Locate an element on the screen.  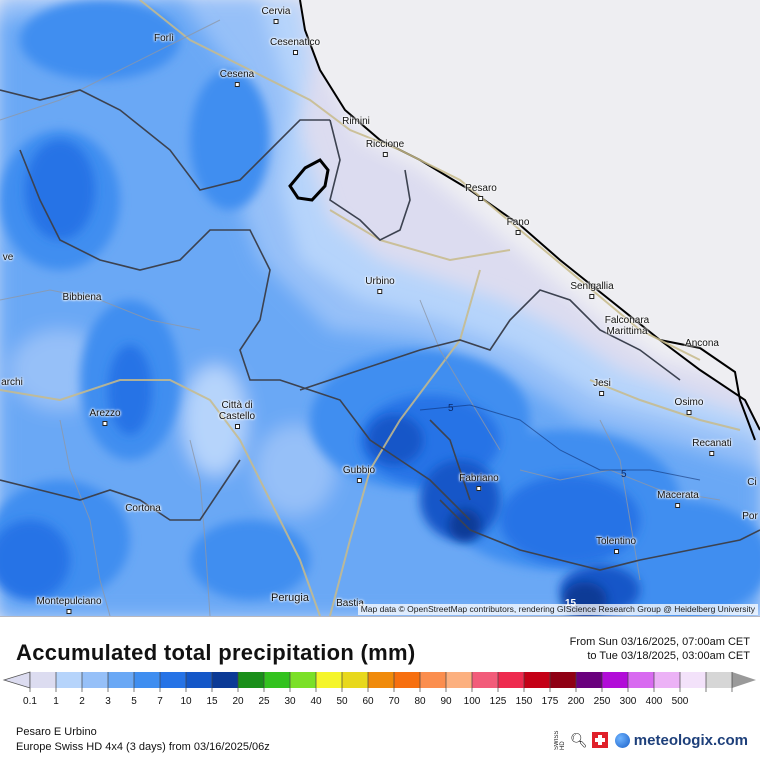
scale-tick-label: 60 is located at coordinates (368, 701).